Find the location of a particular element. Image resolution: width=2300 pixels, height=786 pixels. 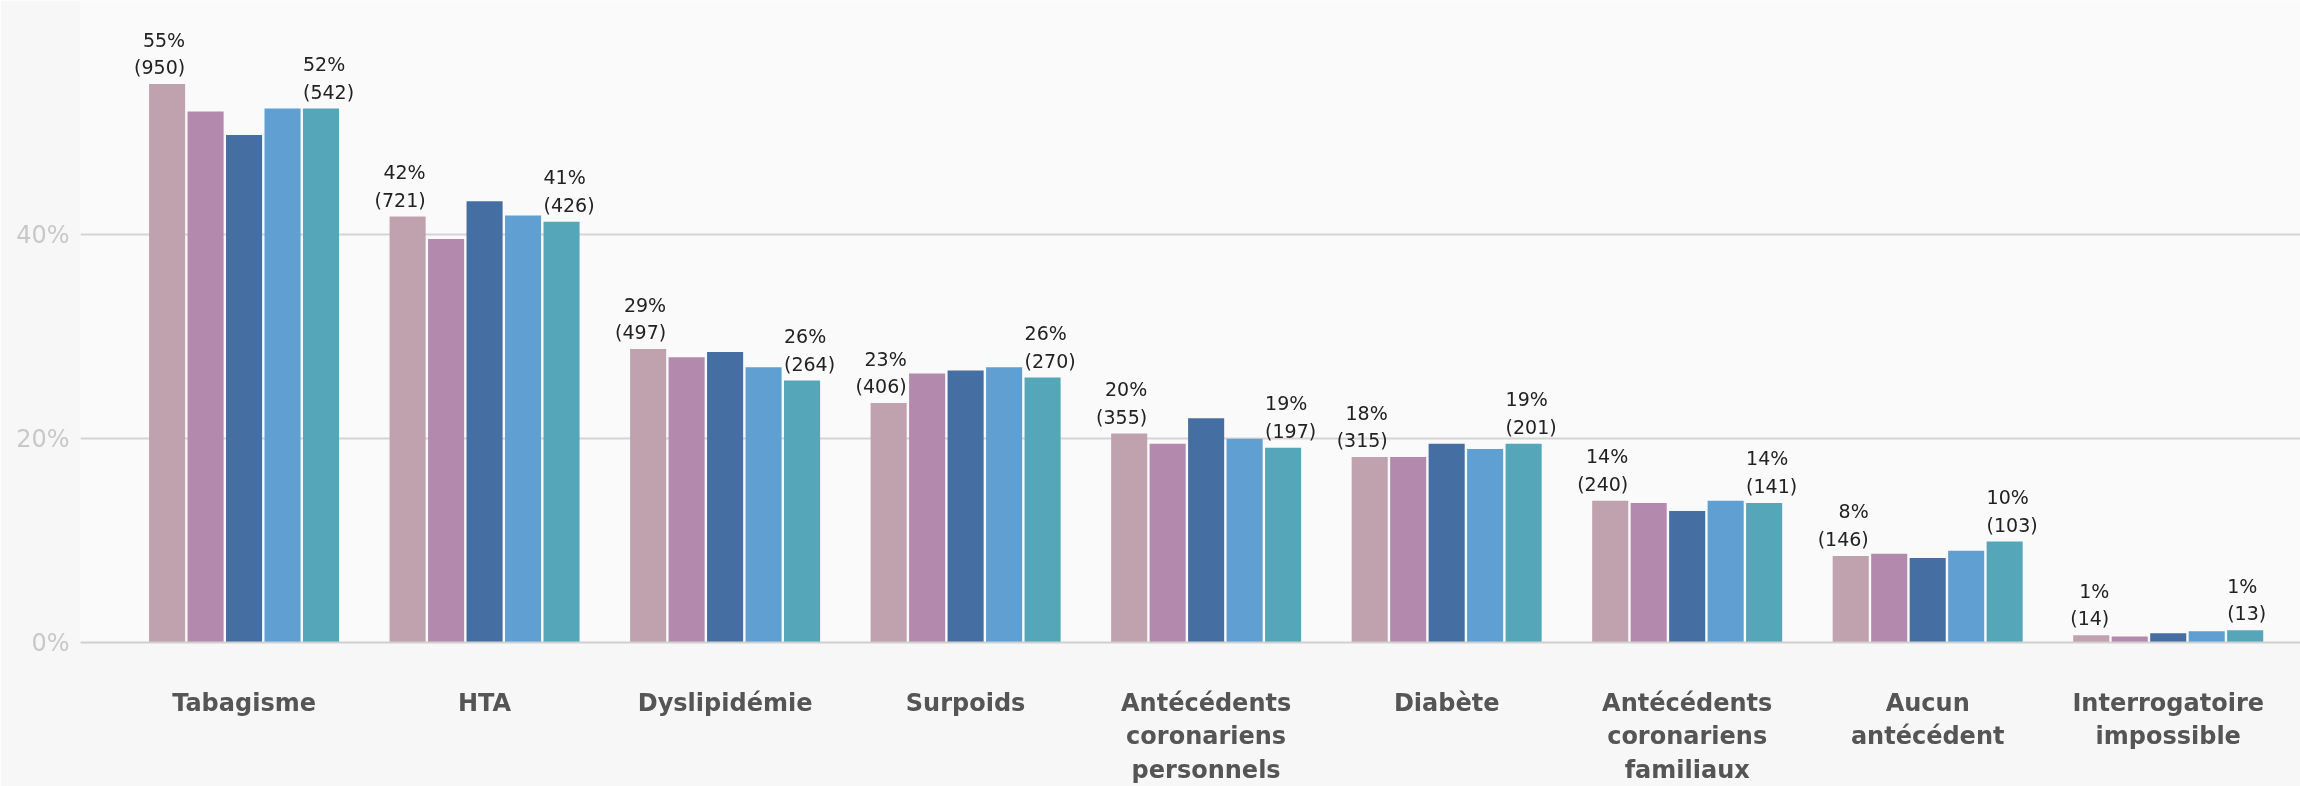

data-label: 10% (103) is located at coordinates (2012, 511).